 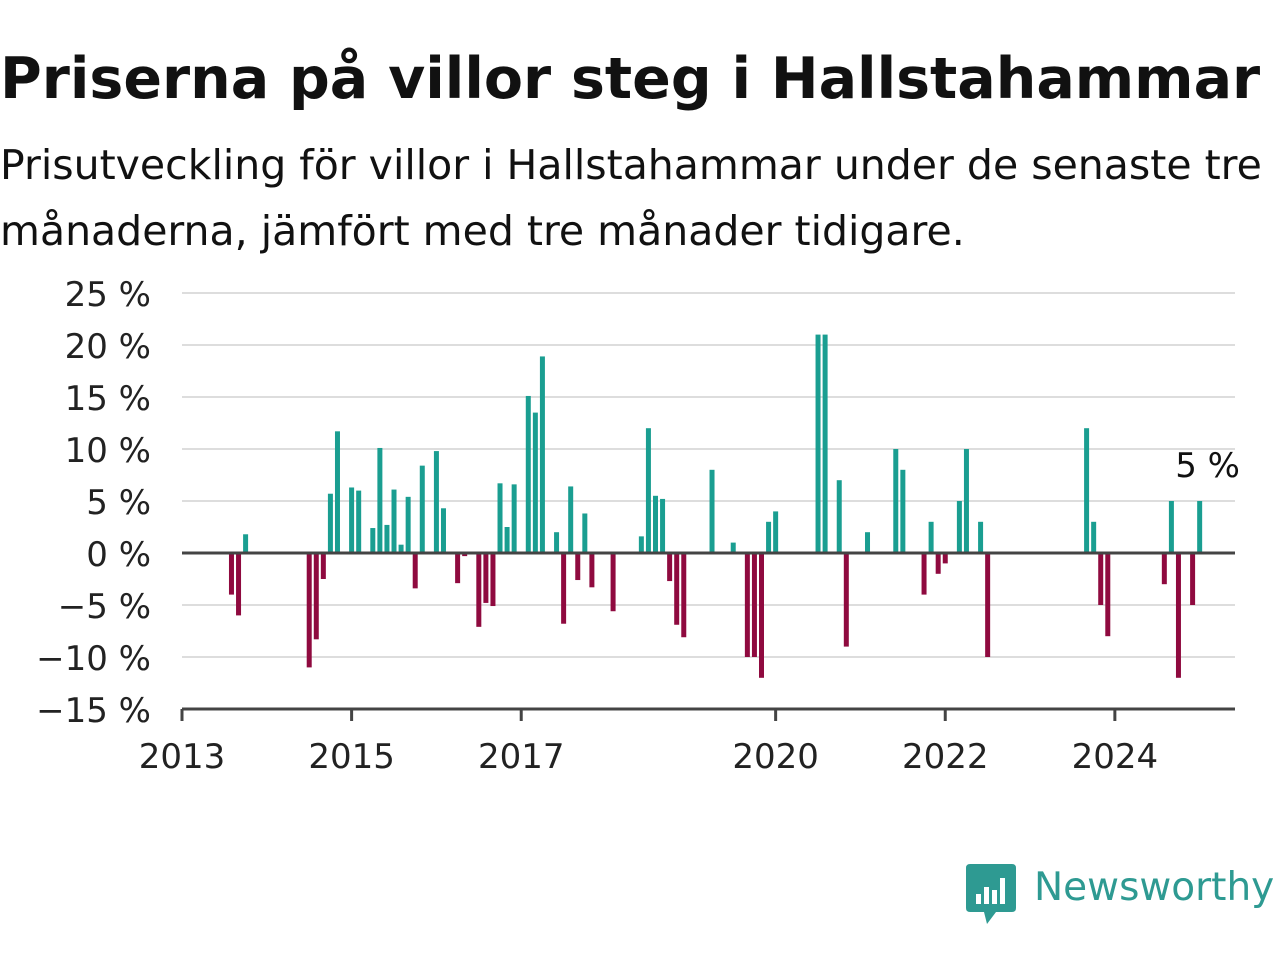 I want to click on x-tick-label: 2020, so click(x=775, y=757).